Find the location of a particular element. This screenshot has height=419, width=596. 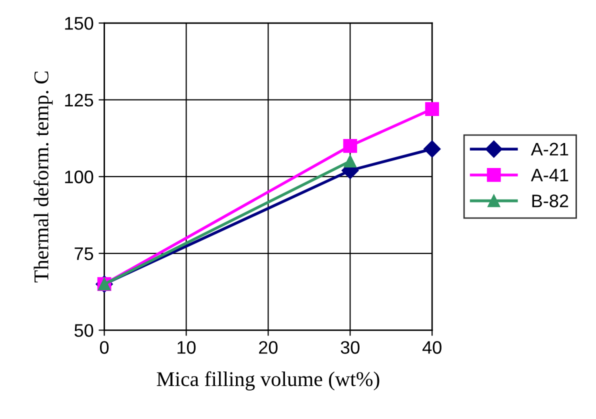

y-tick-label: 100 is located at coordinates (79, 177).